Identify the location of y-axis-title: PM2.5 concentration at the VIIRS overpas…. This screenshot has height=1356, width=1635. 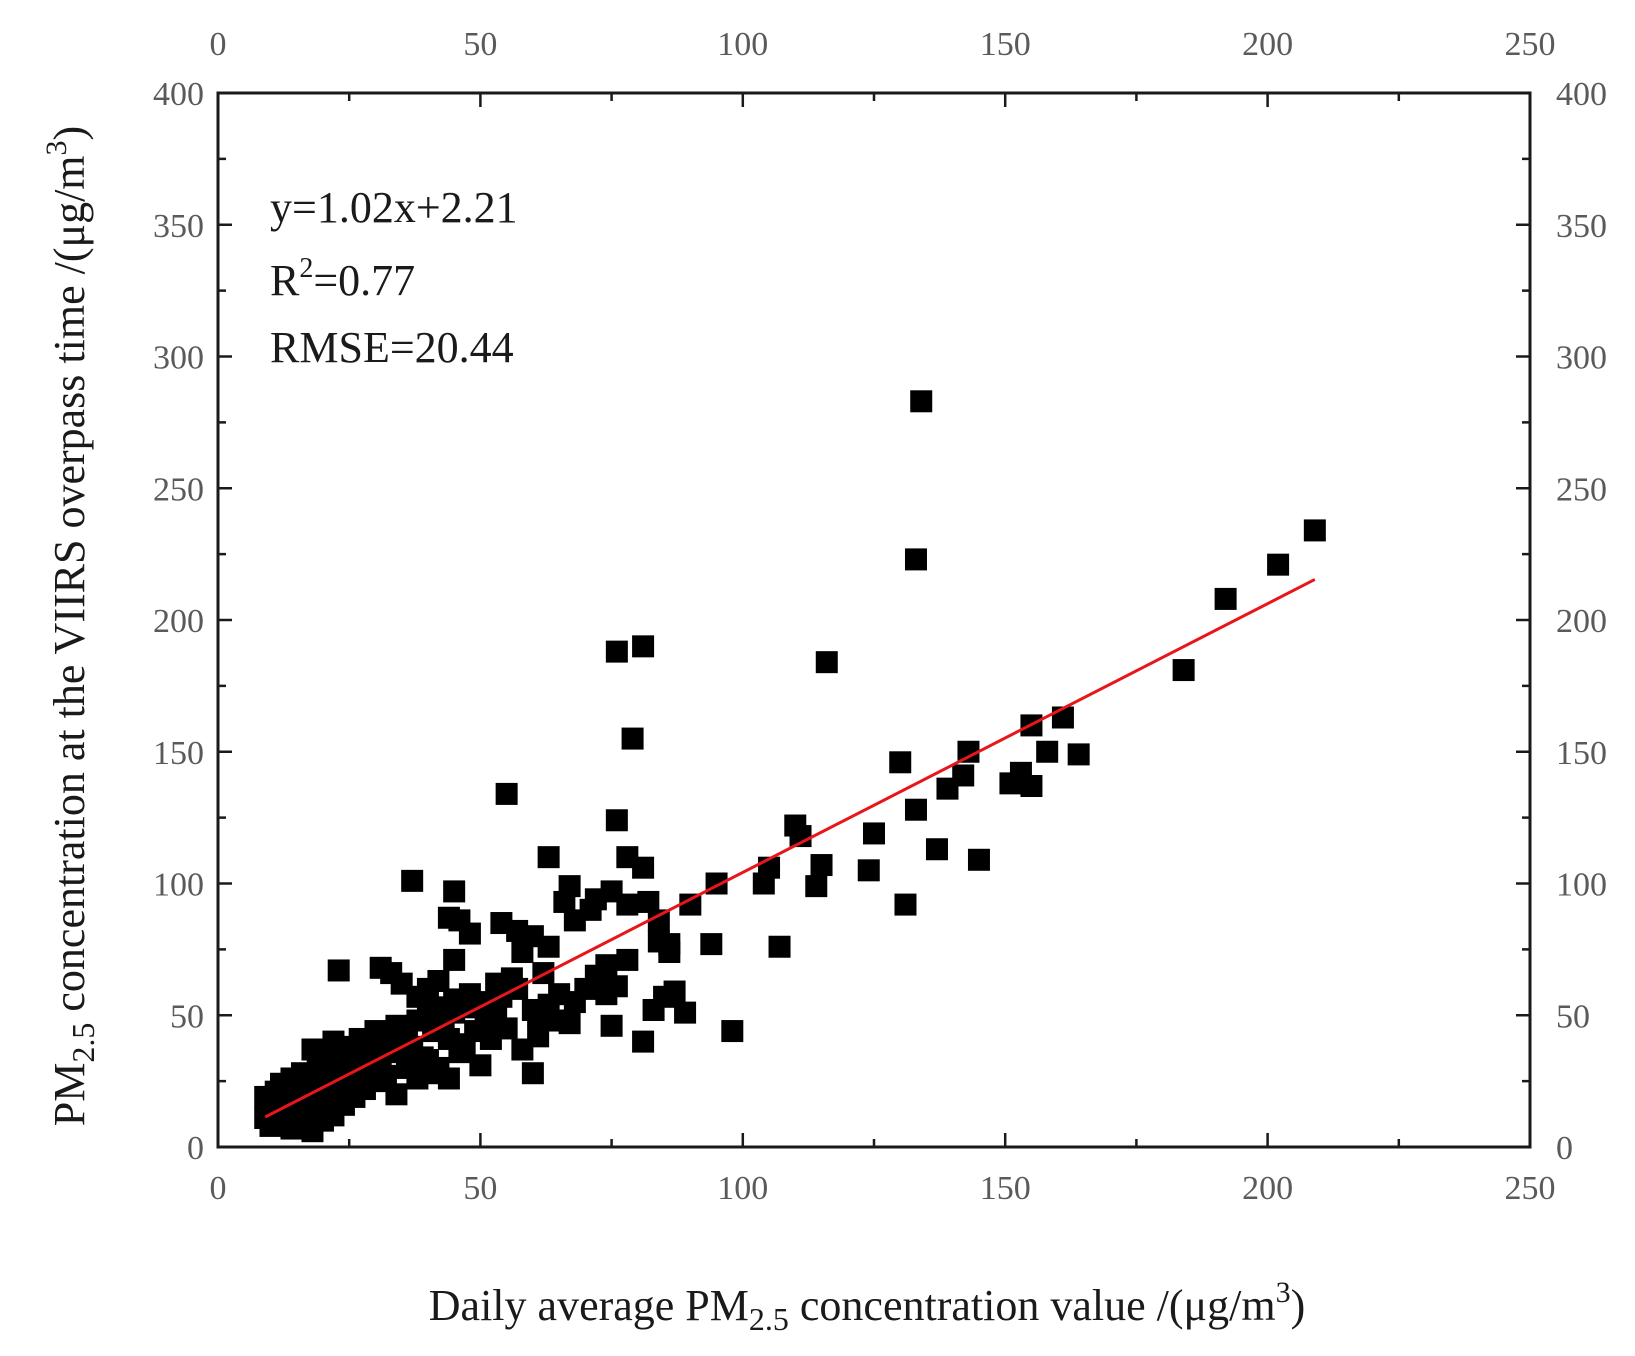
(70, 626).